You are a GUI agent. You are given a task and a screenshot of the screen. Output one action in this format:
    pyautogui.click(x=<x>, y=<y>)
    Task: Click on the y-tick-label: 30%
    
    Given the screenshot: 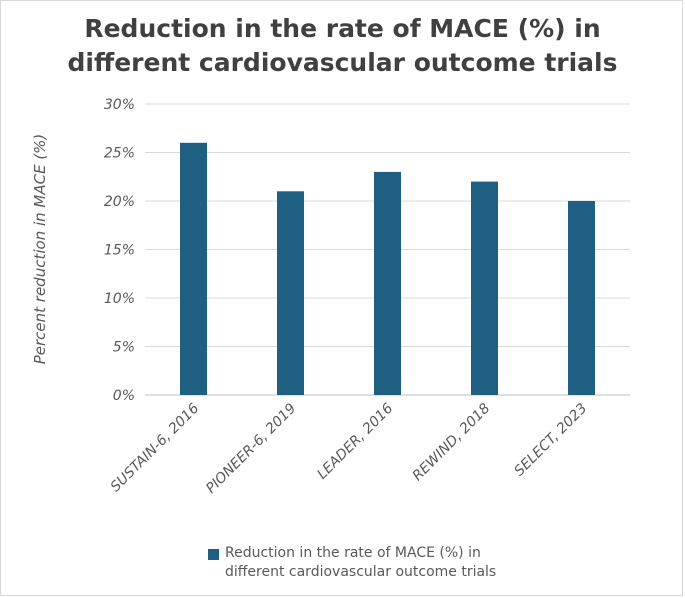 What is the action you would take?
    pyautogui.click(x=119, y=105)
    